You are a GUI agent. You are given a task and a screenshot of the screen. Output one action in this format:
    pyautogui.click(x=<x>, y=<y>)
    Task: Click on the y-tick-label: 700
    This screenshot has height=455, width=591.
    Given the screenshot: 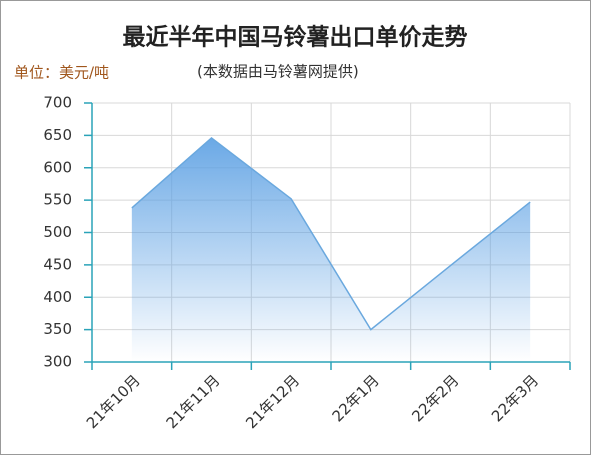 What is the action you would take?
    pyautogui.click(x=57, y=103)
    